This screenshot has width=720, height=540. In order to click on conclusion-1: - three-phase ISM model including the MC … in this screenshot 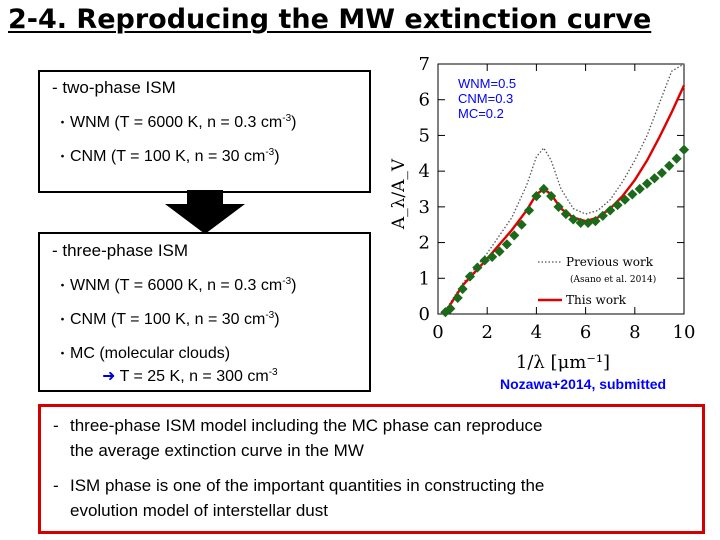, I will do `click(298, 438)`.